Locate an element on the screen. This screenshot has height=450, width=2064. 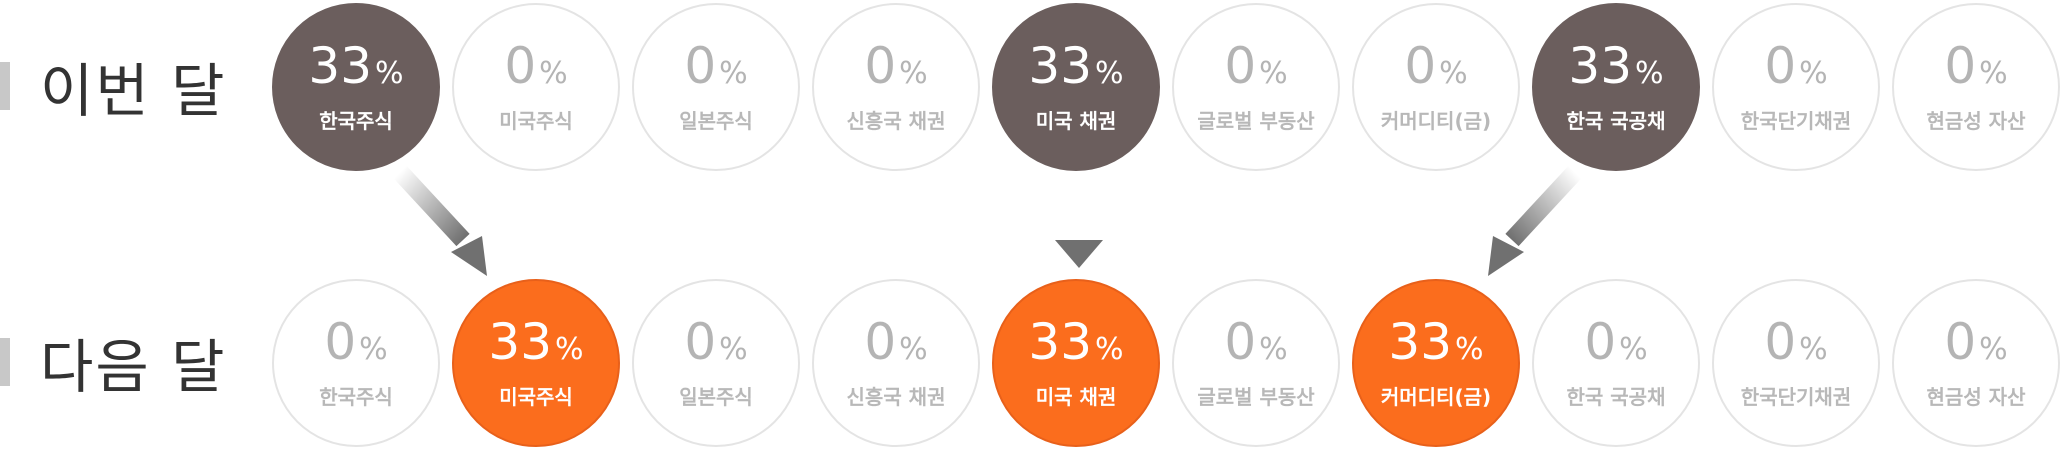
arrow-us-bond-to-us-bond is located at coordinates (1079, 224).